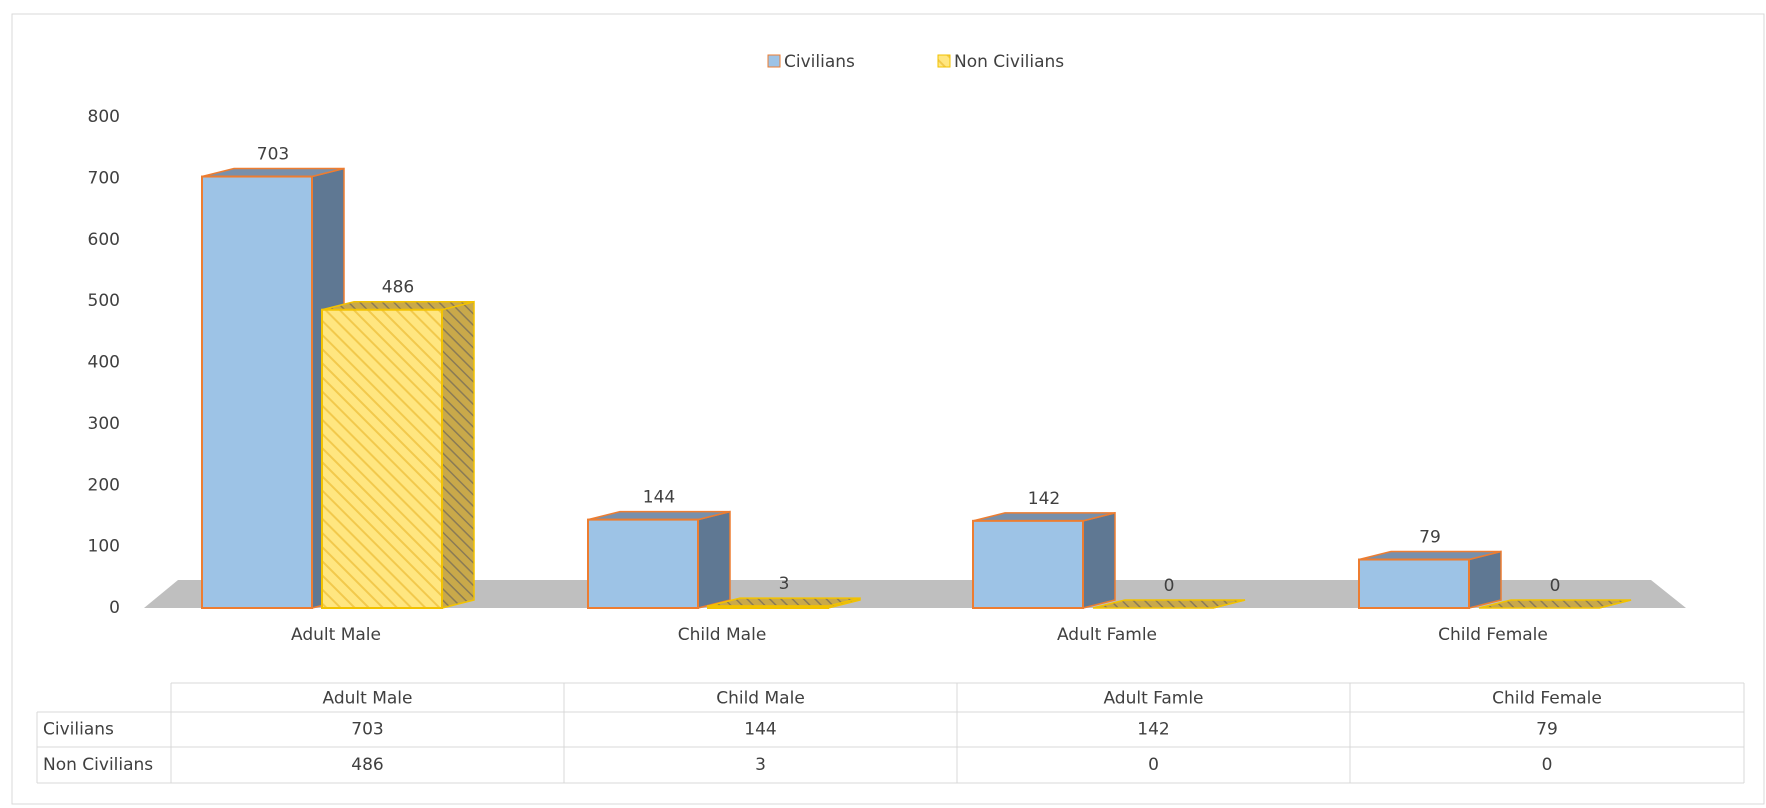 The width and height of the screenshot is (1766, 808). Describe the element at coordinates (78, 730) in the screenshot. I see `table-row-label: Civilians` at that location.